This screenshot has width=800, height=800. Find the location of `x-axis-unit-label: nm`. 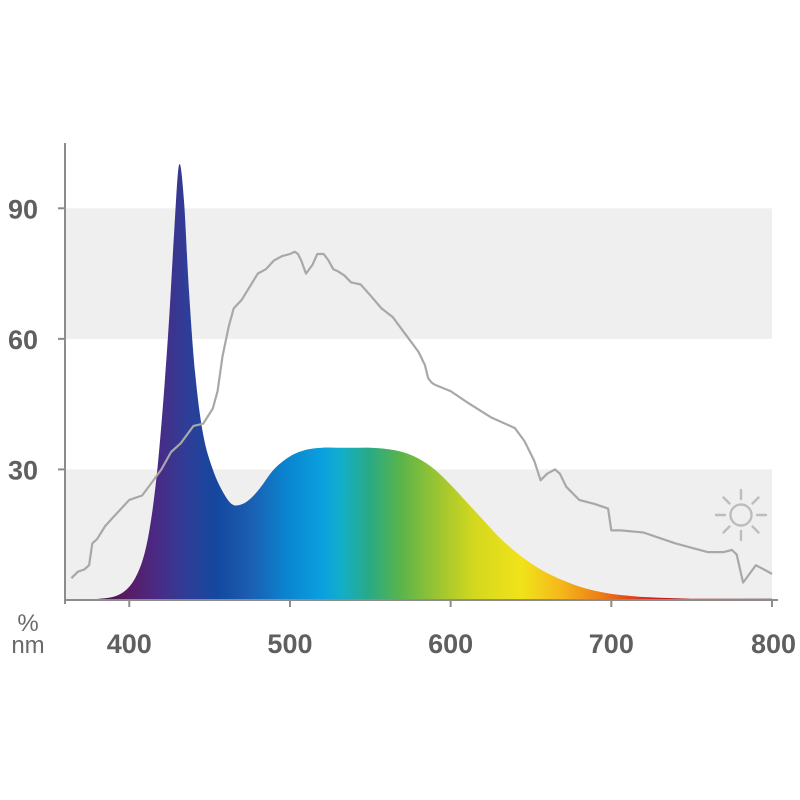

x-axis-unit-label: nm is located at coordinates (27, 645).